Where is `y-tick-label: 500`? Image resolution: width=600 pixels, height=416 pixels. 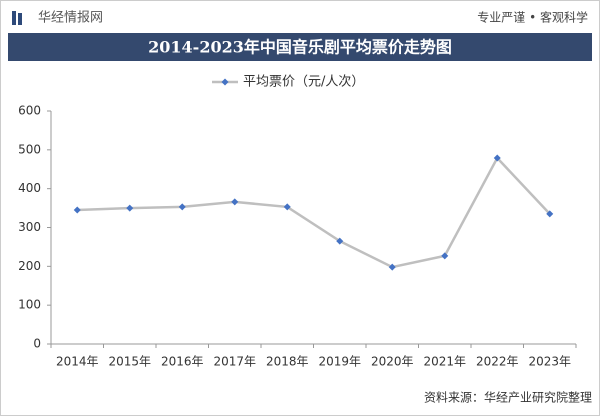 y-tick-label: 500 is located at coordinates (29, 149).